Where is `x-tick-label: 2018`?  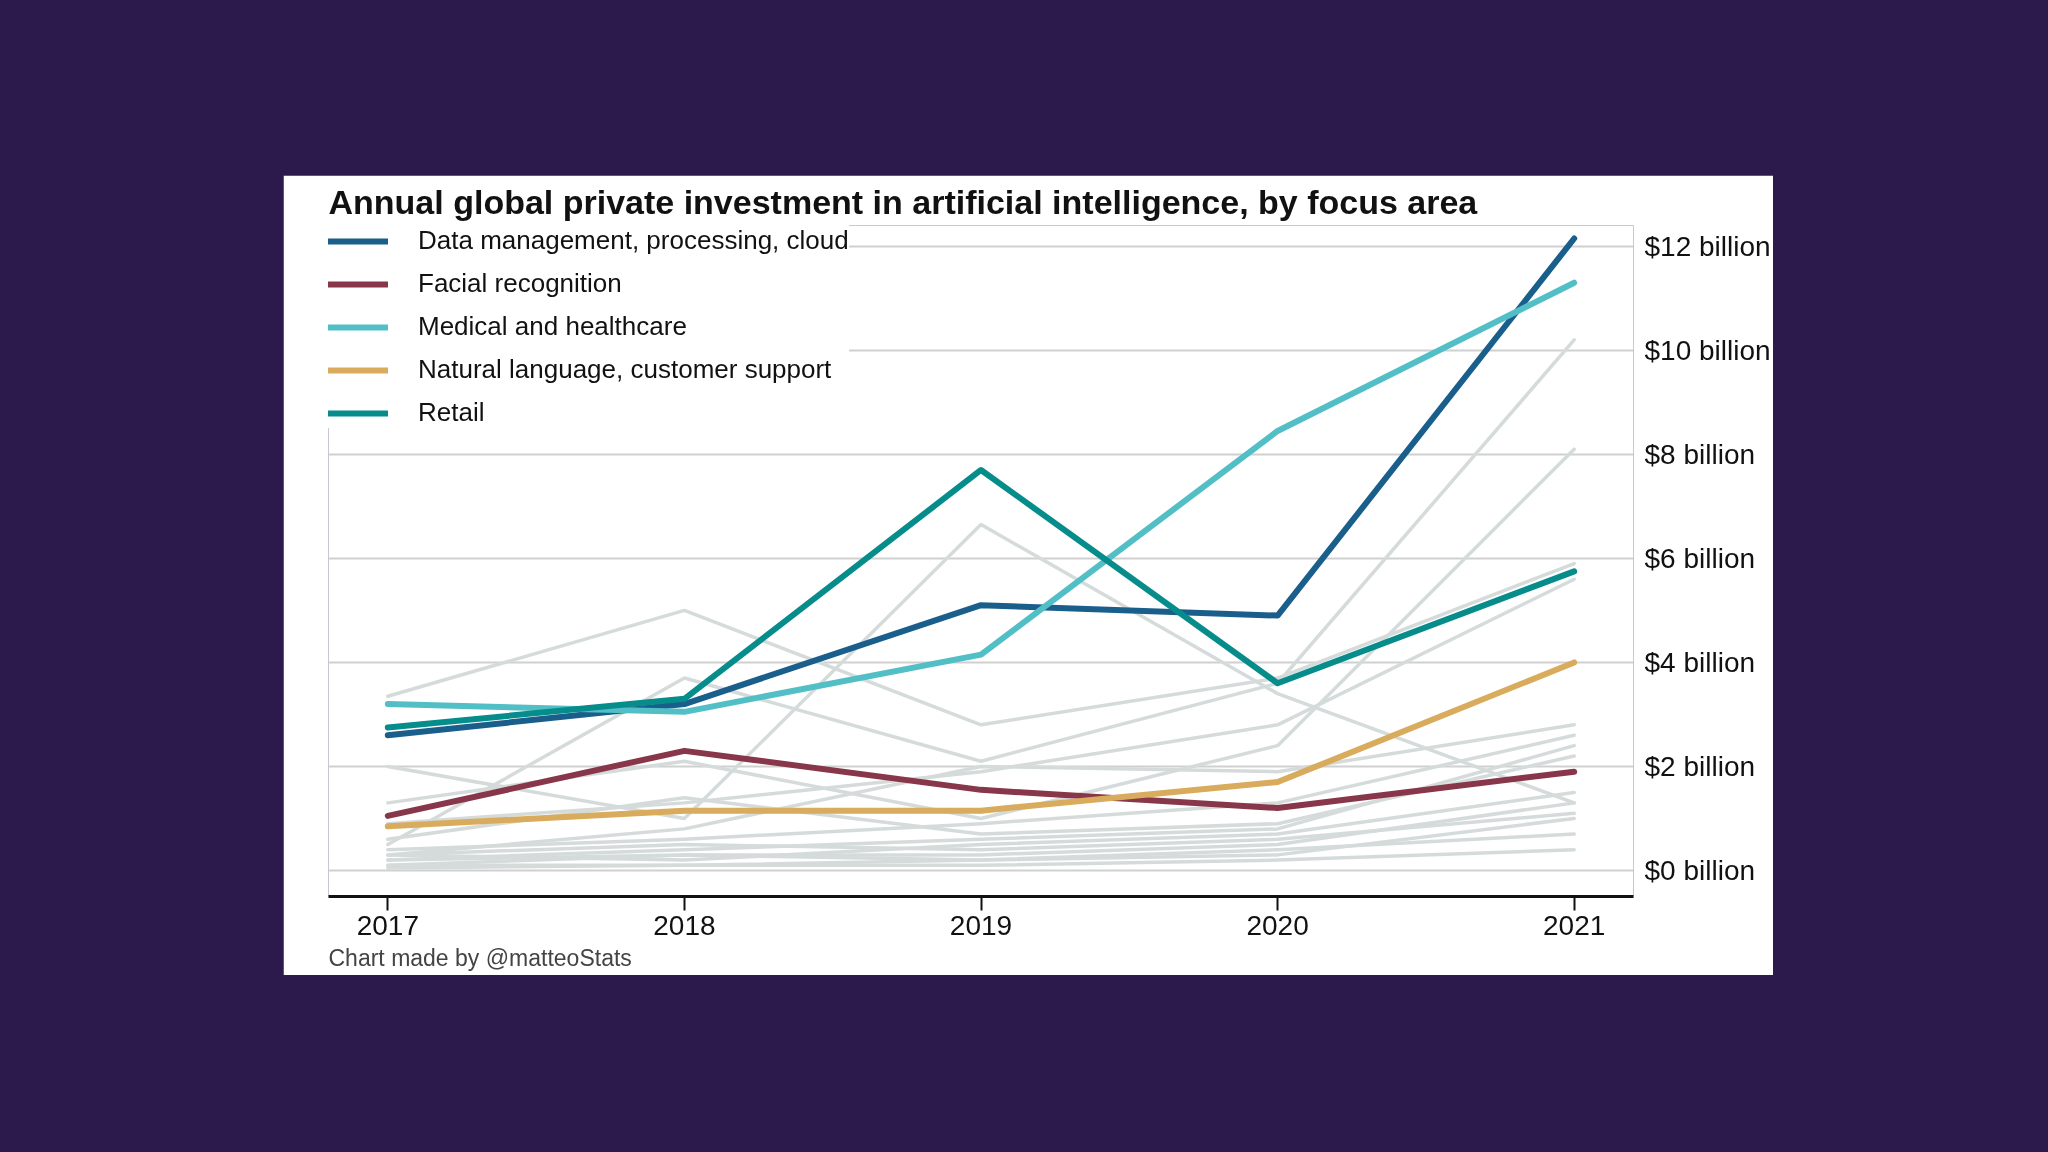 x-tick-label: 2018 is located at coordinates (684, 925).